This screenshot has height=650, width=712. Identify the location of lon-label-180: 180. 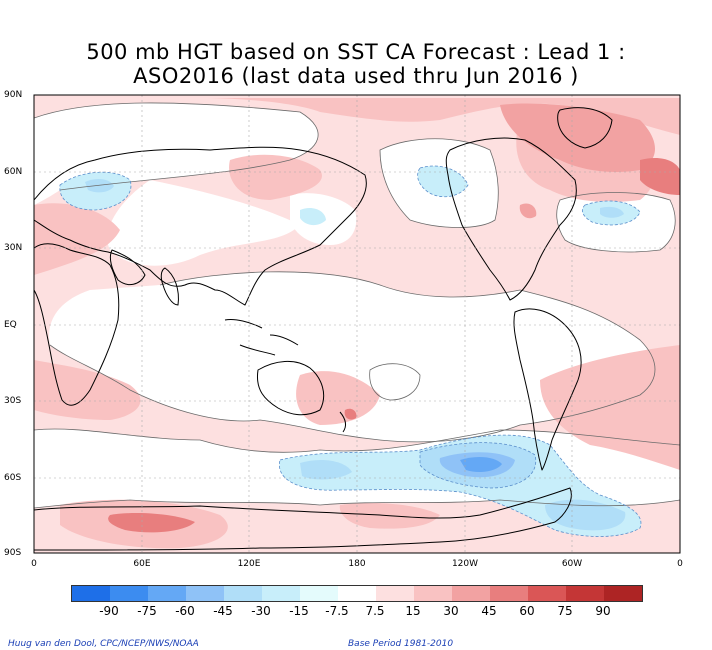
(357, 564).